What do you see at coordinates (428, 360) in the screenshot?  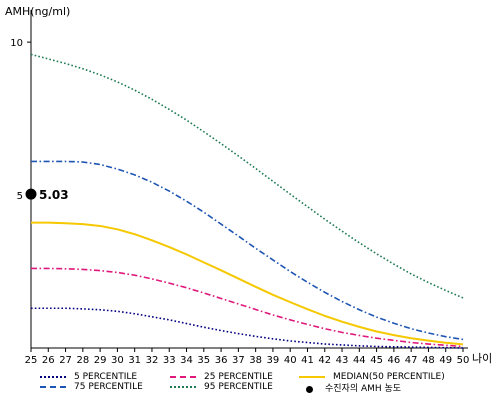 I see `x-tick-label: 48` at bounding box center [428, 360].